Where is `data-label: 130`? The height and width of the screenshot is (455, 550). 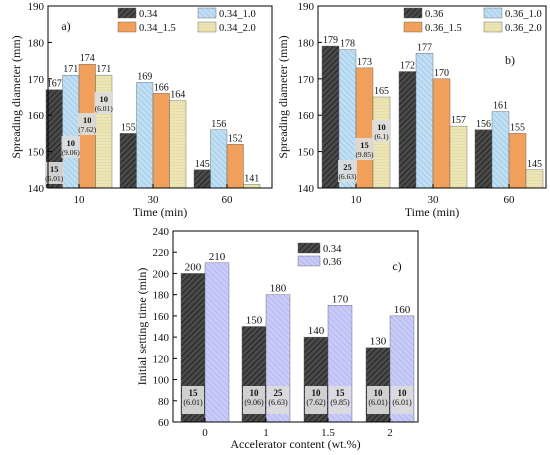
data-label: 130 is located at coordinates (378, 342).